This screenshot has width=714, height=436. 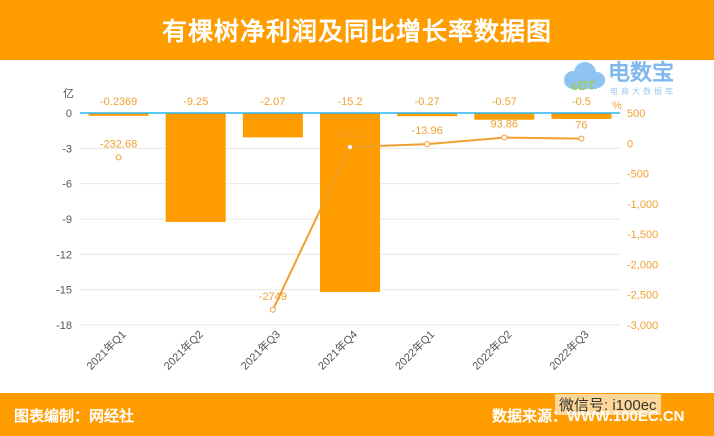 What do you see at coordinates (64, 326) in the screenshot?
I see `left-tick-label: -18` at bounding box center [64, 326].